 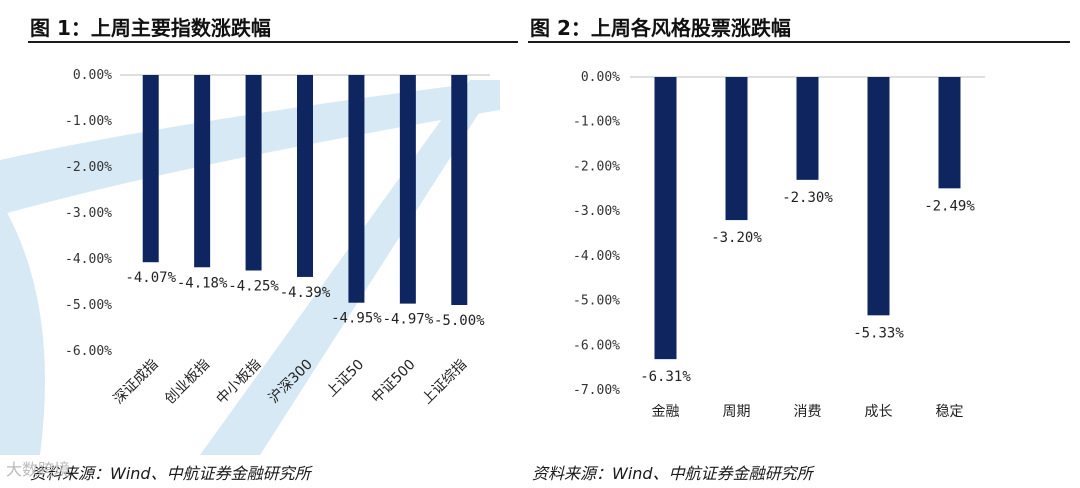 I want to click on left-chart-title: 图 1：上周主要指数涨跌幅, so click(x=150, y=28).